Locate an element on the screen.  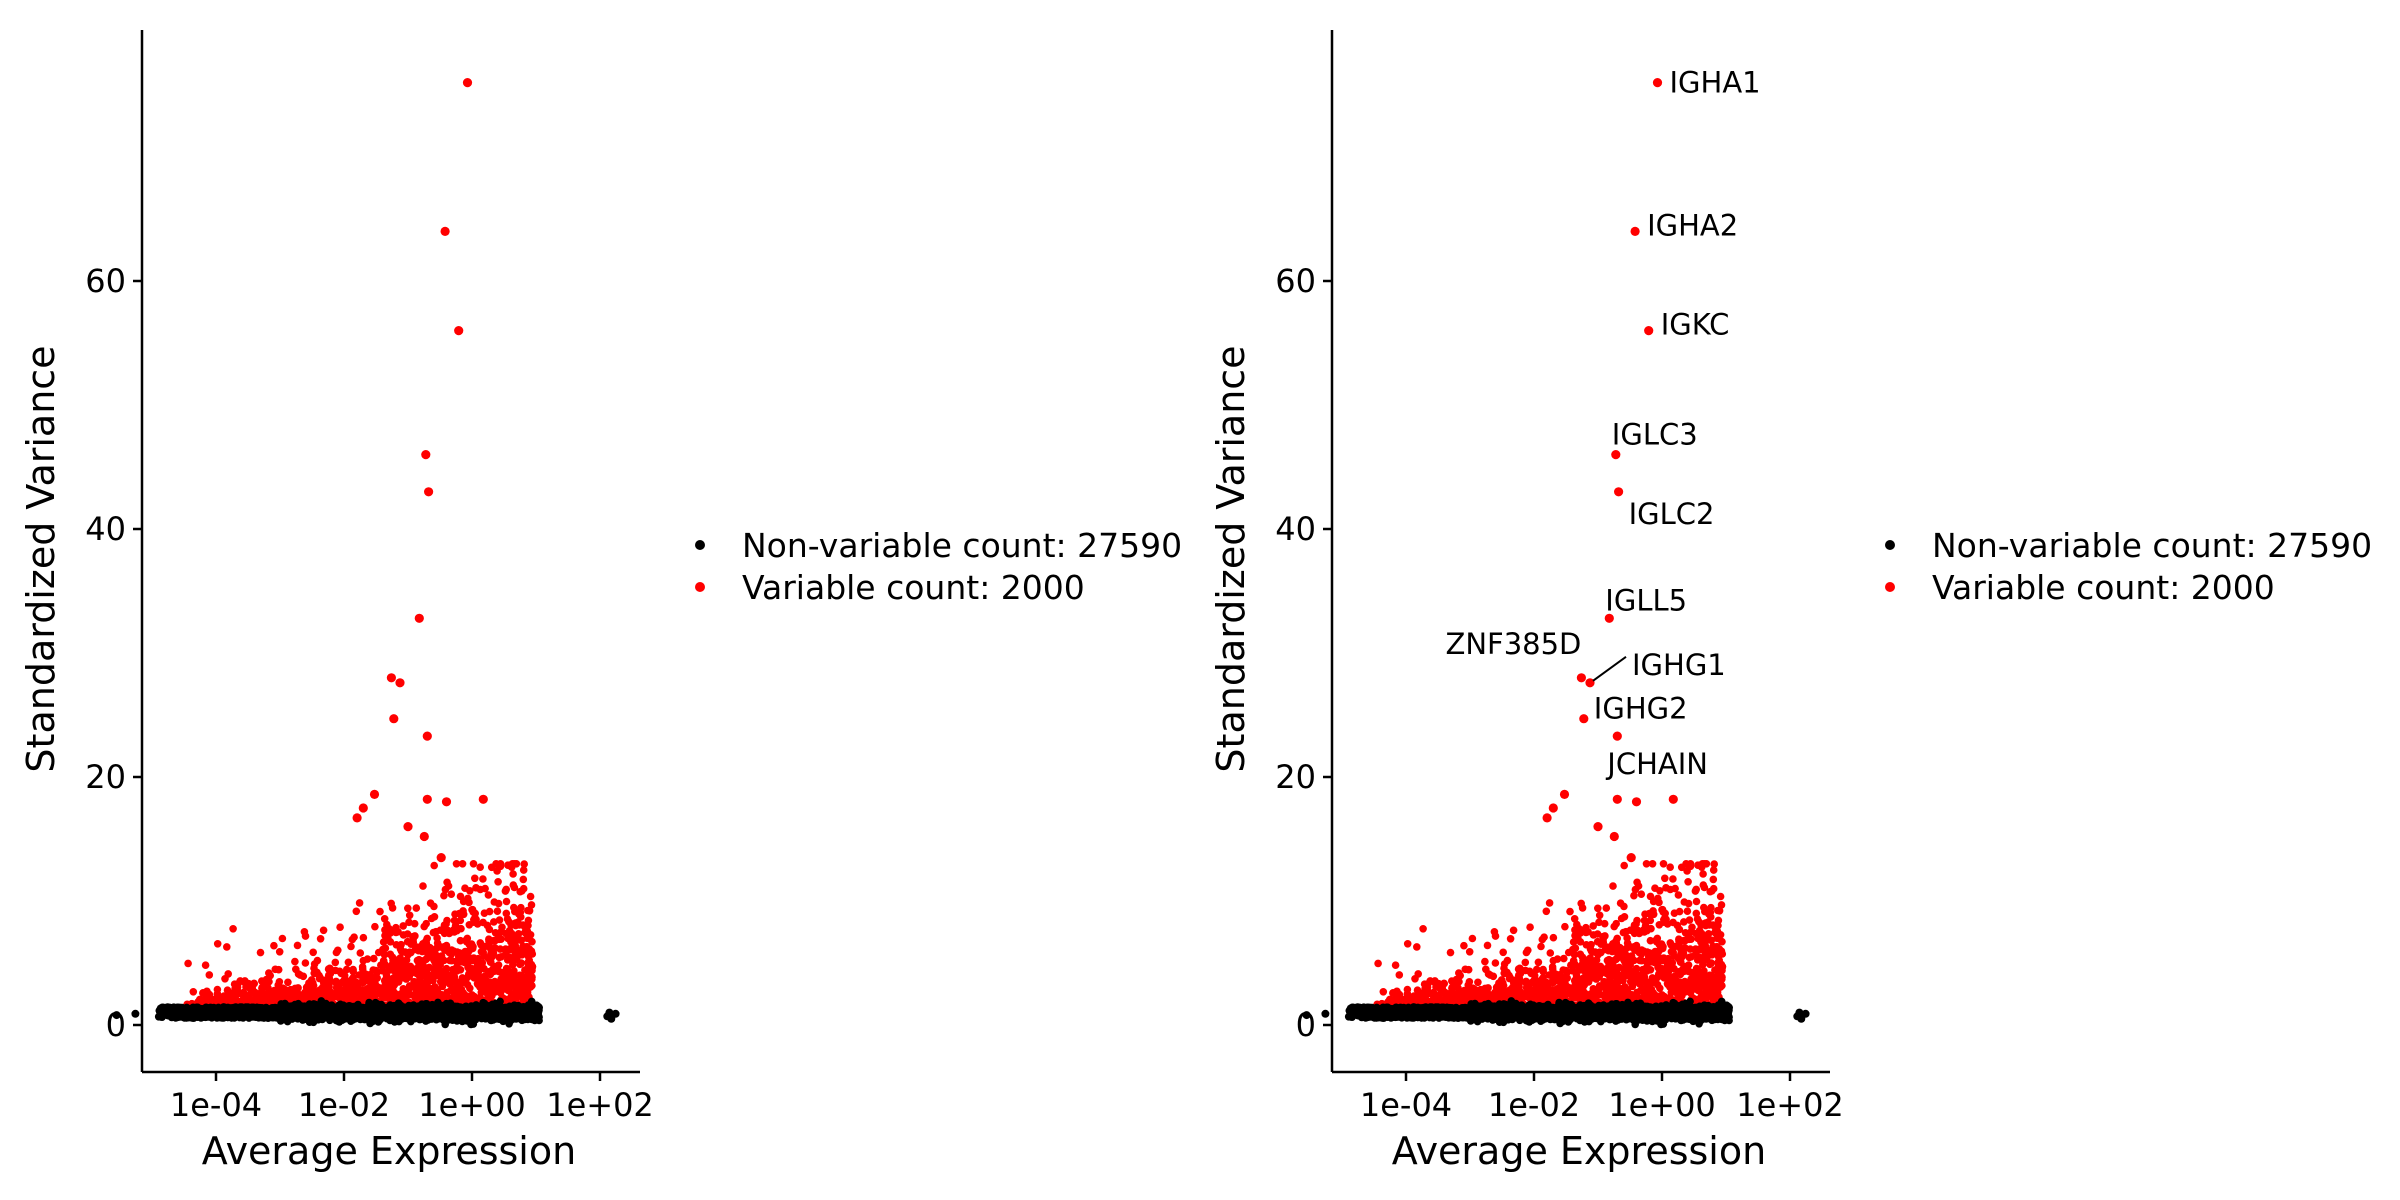
y-axis-title: Standardized Variance is located at coordinates (1231, 558).